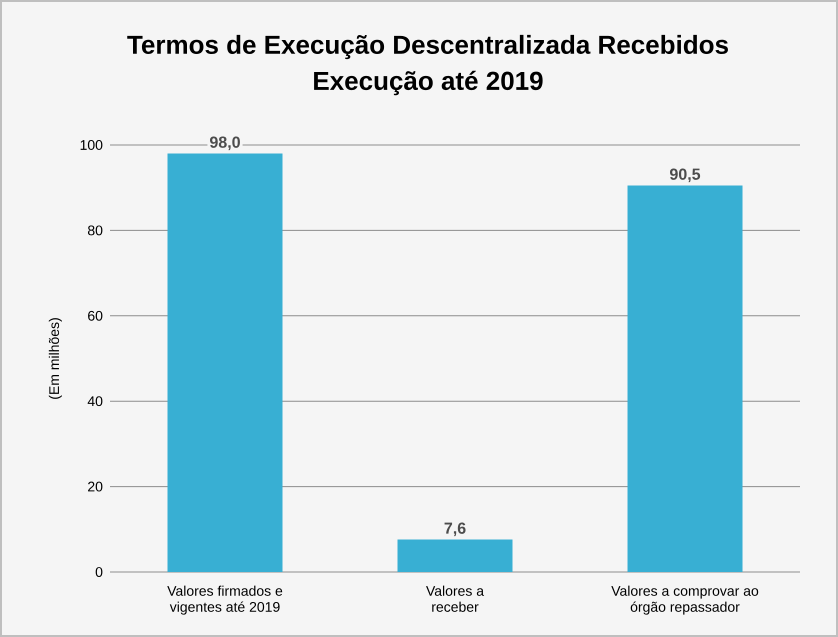  Describe the element at coordinates (95, 401) in the screenshot. I see `y-tick-label: 40` at that location.